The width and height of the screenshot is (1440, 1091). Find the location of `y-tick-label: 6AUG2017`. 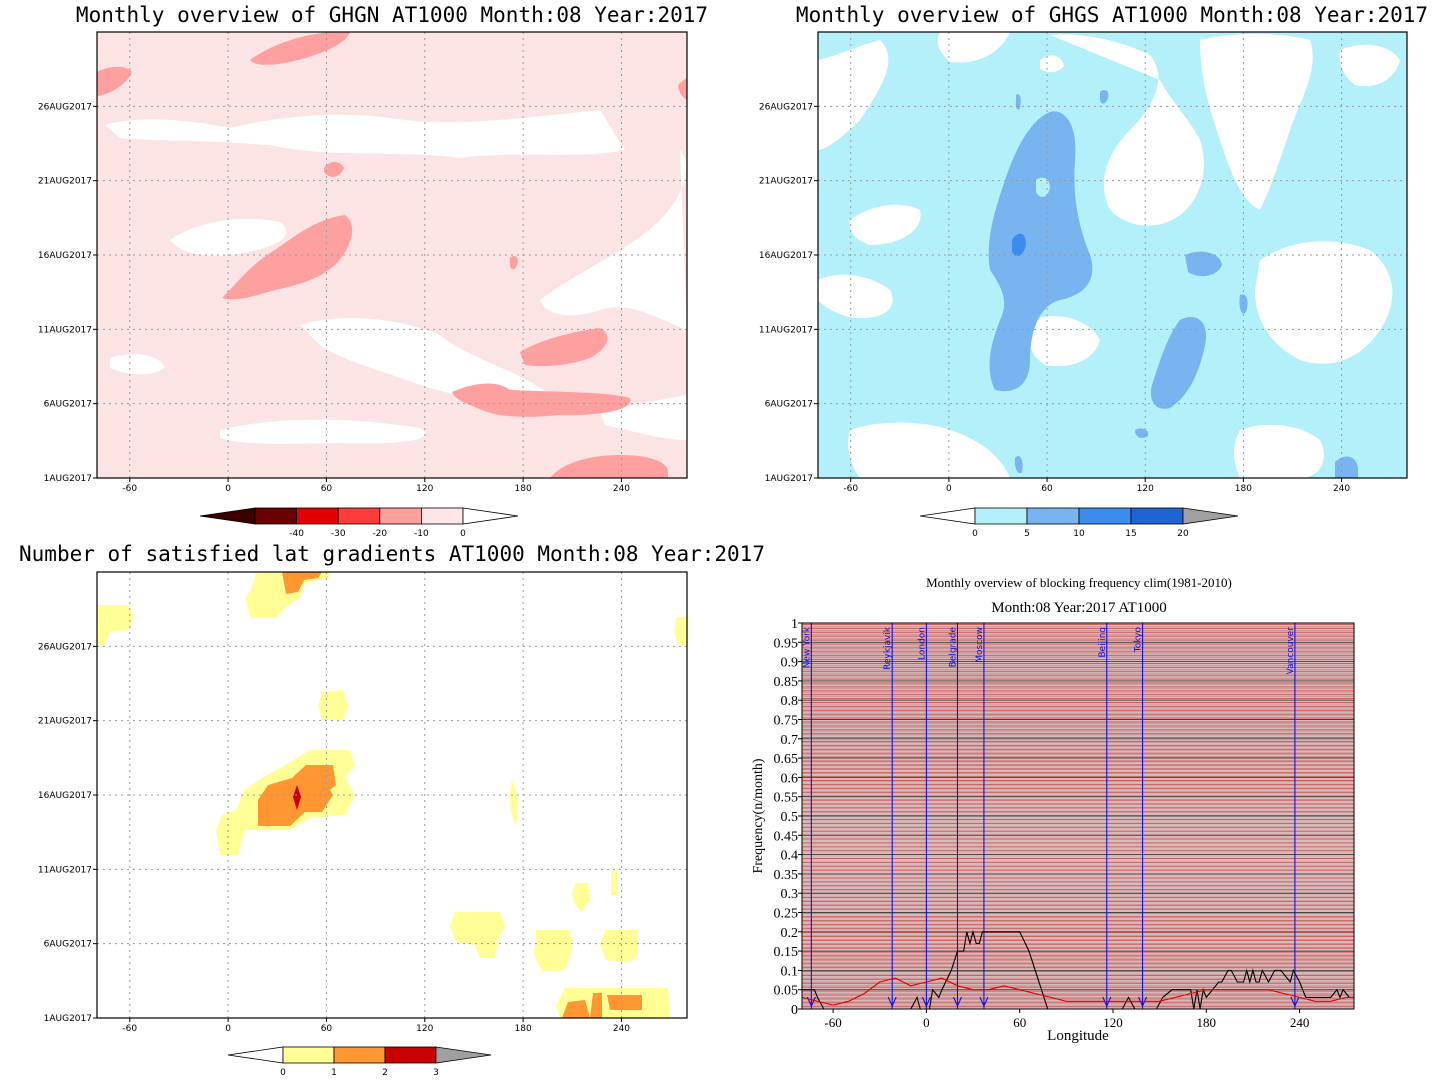

y-tick-label: 6AUG2017 is located at coordinates (68, 405).